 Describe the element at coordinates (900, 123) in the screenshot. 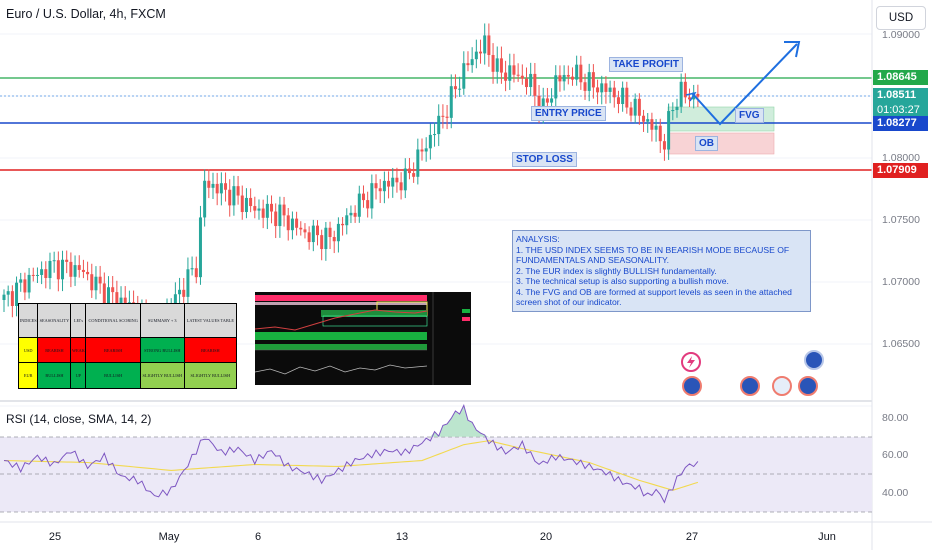

I see `entry-price-tag: 1.08277` at that location.